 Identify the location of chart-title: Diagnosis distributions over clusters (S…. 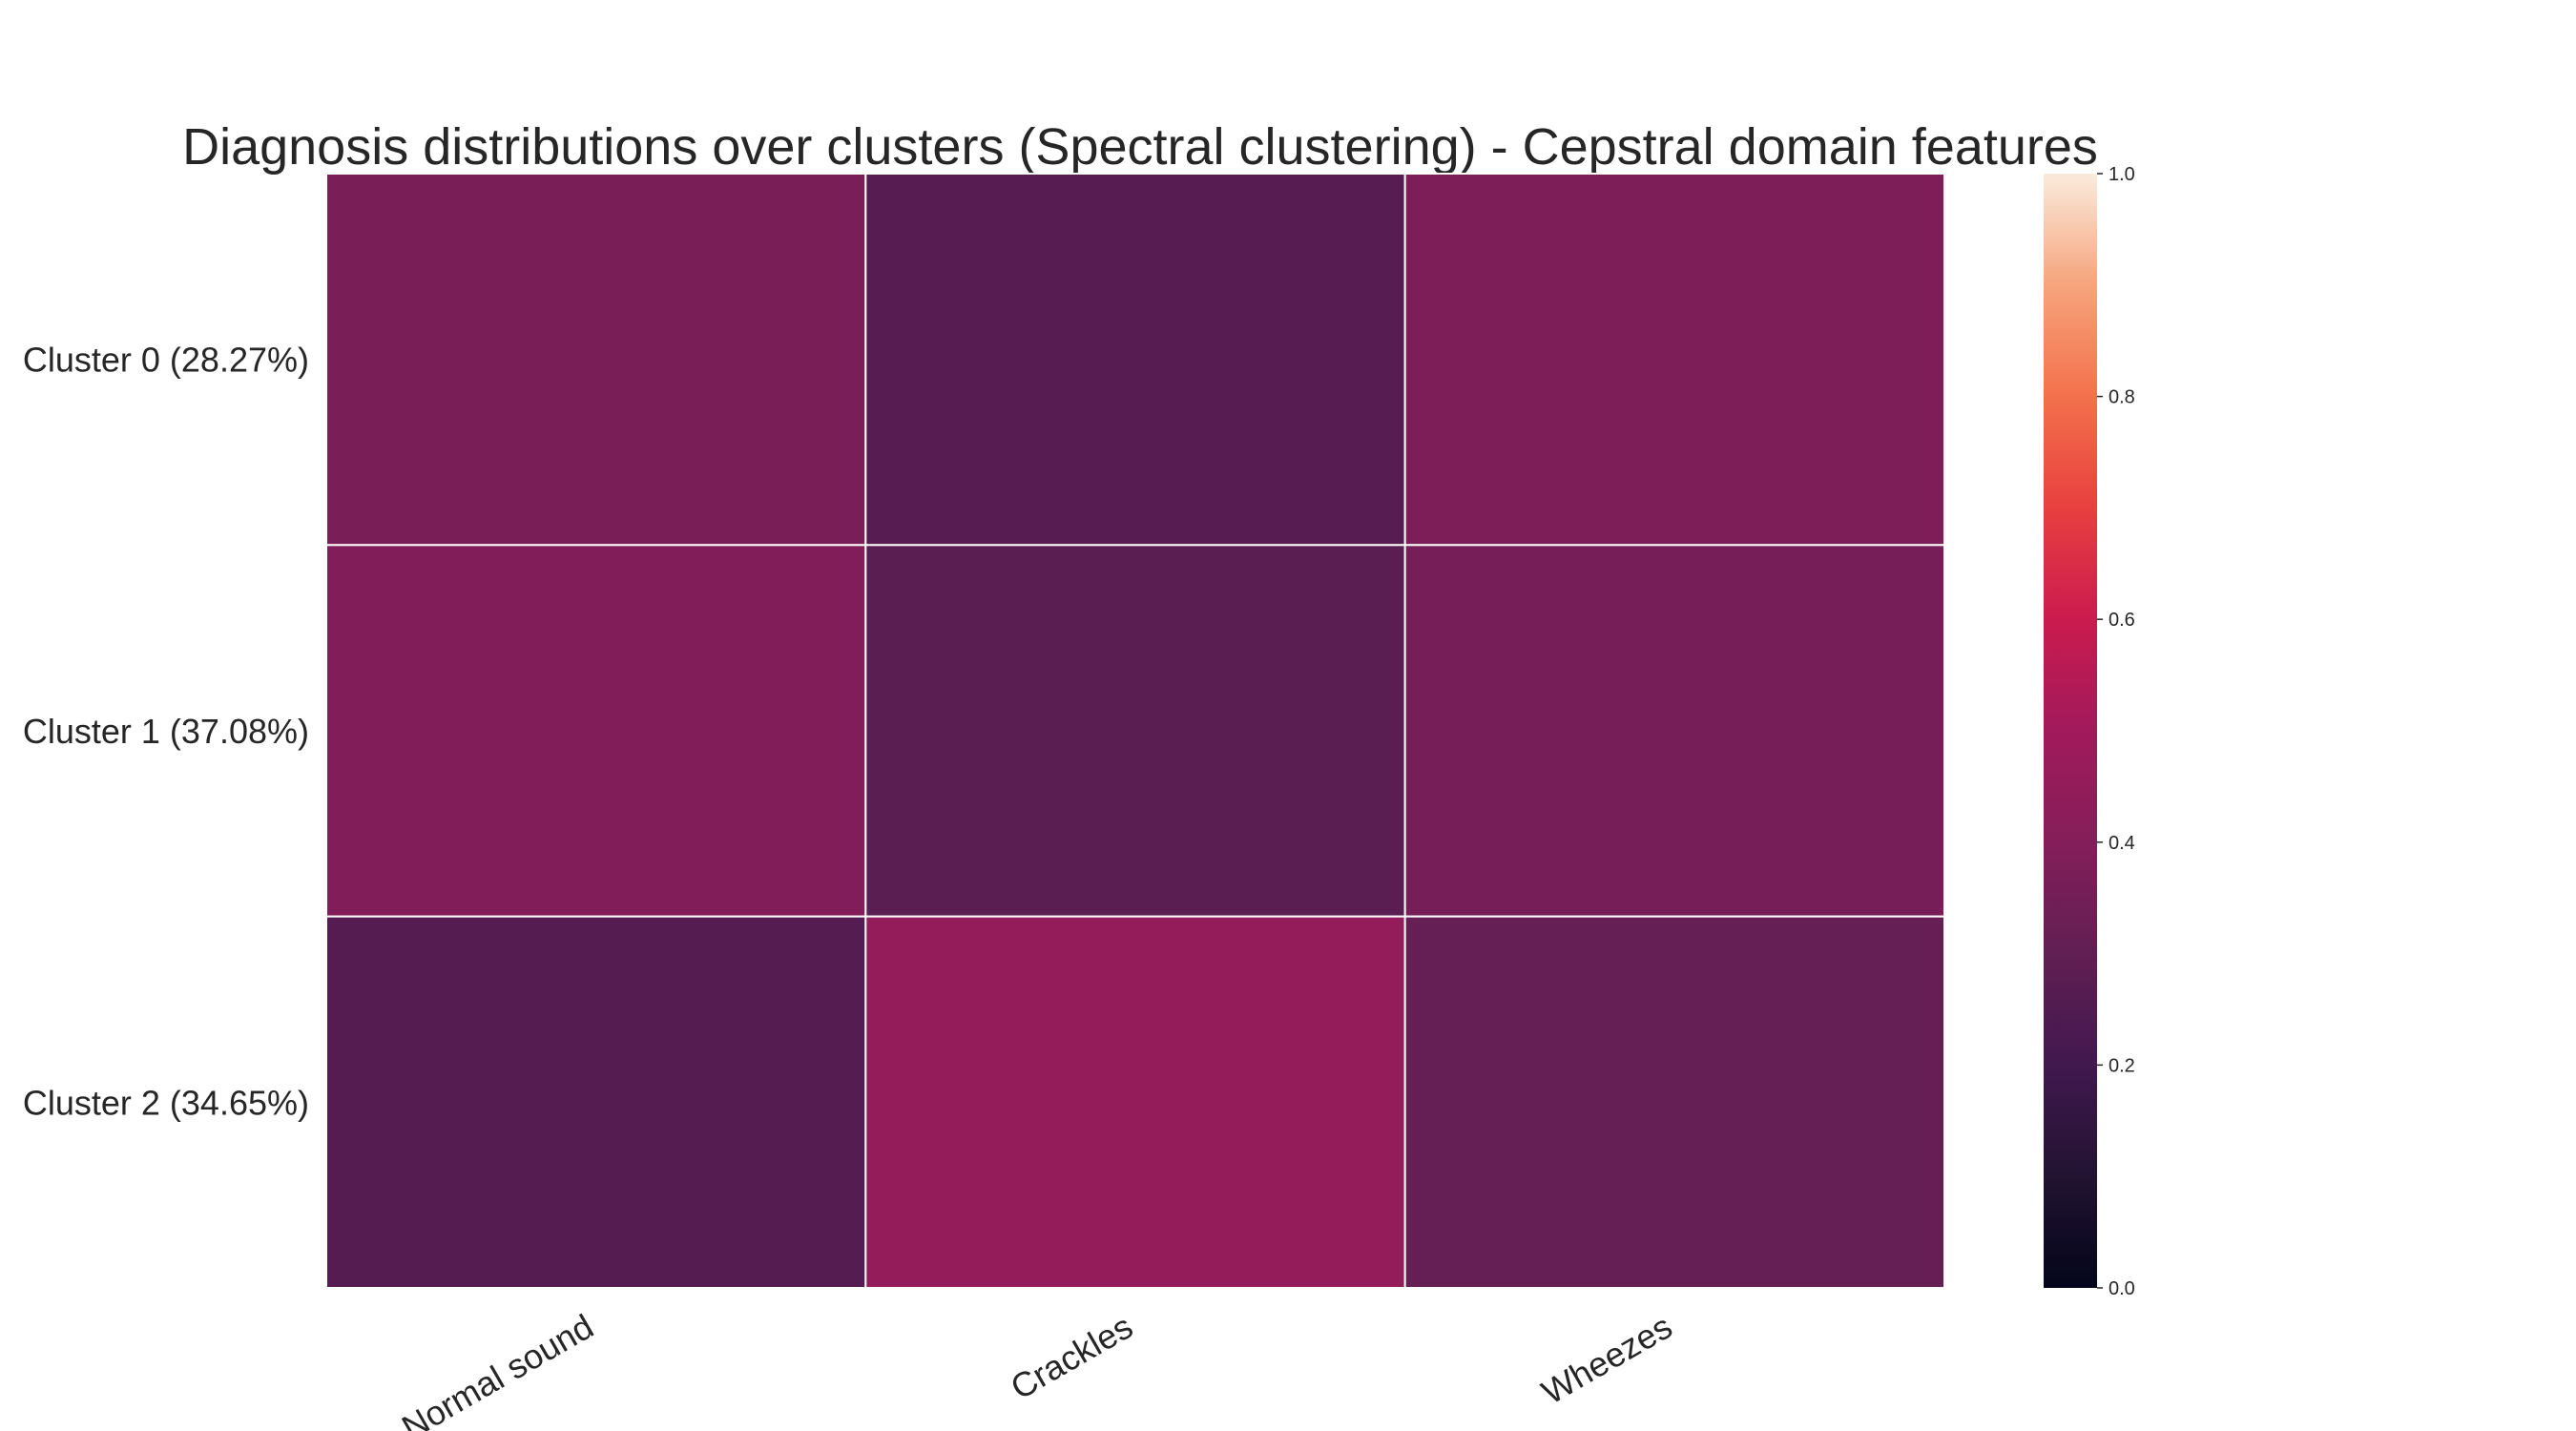
(1140, 147).